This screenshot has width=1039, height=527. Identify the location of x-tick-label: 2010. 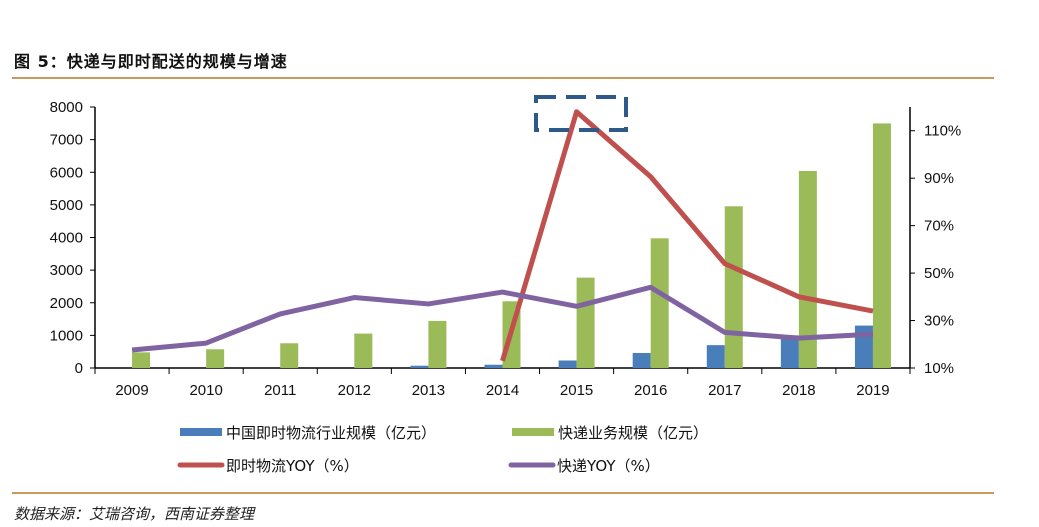
(205, 390).